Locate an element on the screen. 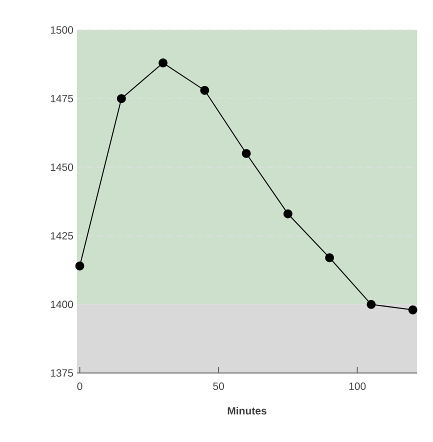  y-tick-label: 1425 is located at coordinates (62, 236).